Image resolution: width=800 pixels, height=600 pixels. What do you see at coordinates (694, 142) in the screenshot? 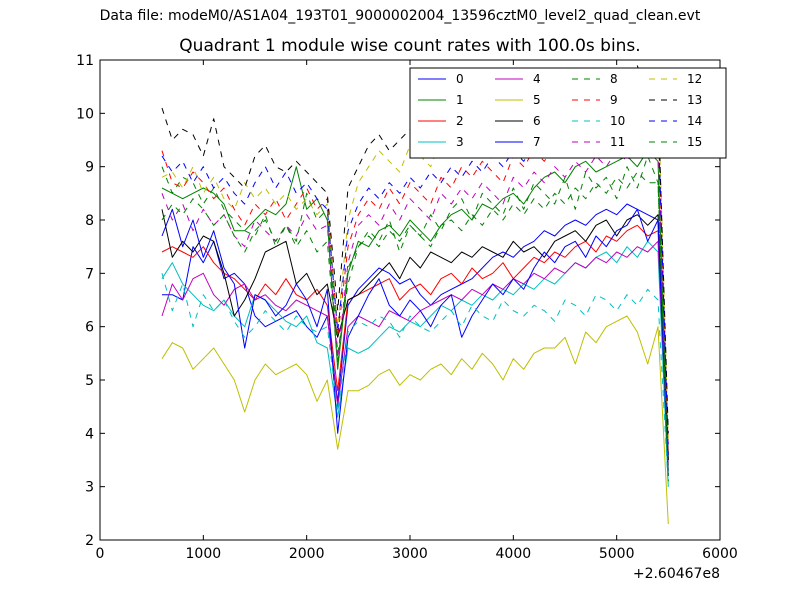
I see `legend-label-15: 15` at bounding box center [694, 142].